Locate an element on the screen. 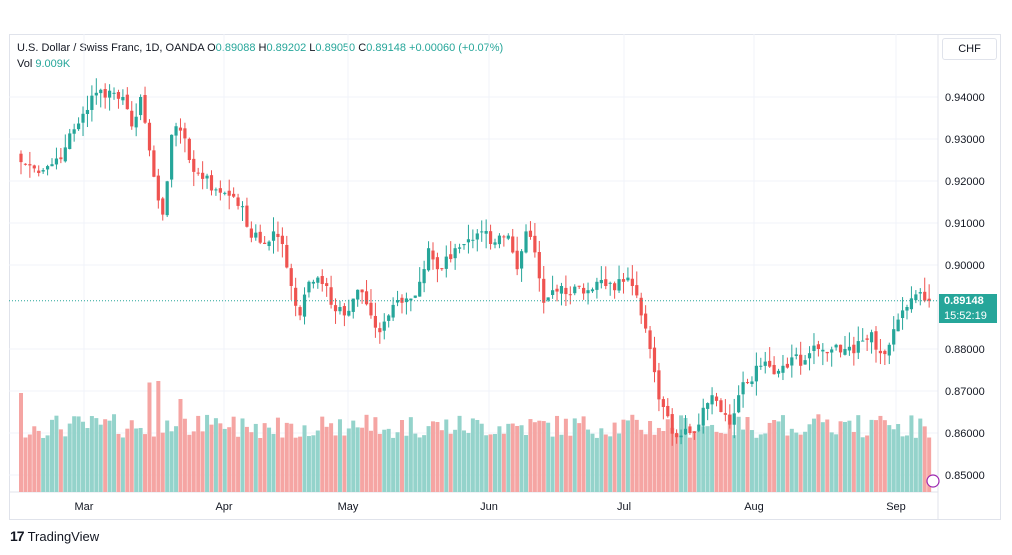 The height and width of the screenshot is (555, 1012). brand-name: TradingView is located at coordinates (63, 536).